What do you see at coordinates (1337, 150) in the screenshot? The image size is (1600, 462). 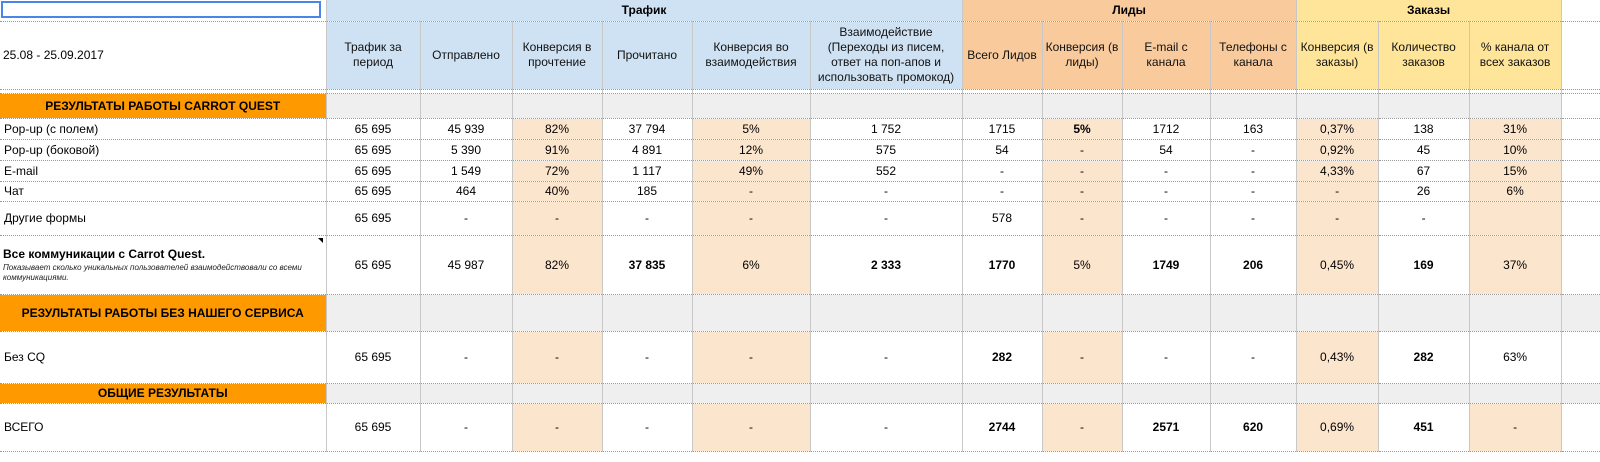 I see `table-cell: 0,92%` at bounding box center [1337, 150].